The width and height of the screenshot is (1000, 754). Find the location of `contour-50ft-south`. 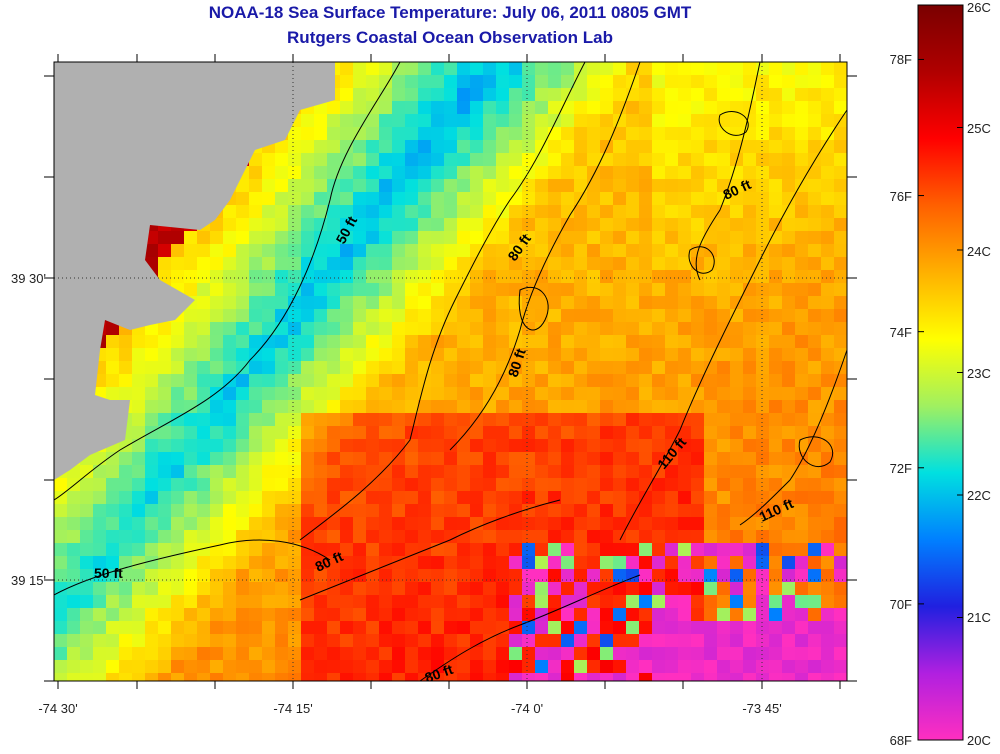

contour-50ft-south is located at coordinates (192, 567).